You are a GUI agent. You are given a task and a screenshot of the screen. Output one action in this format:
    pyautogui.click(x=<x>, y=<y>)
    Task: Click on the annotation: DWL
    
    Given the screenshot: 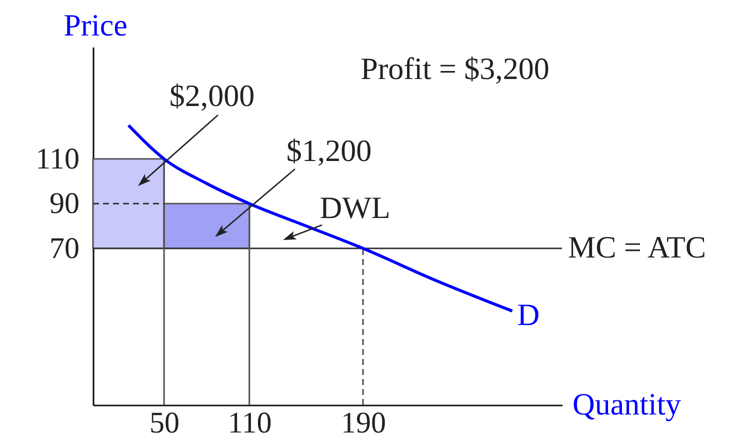 What is the action you would take?
    pyautogui.click(x=355, y=207)
    